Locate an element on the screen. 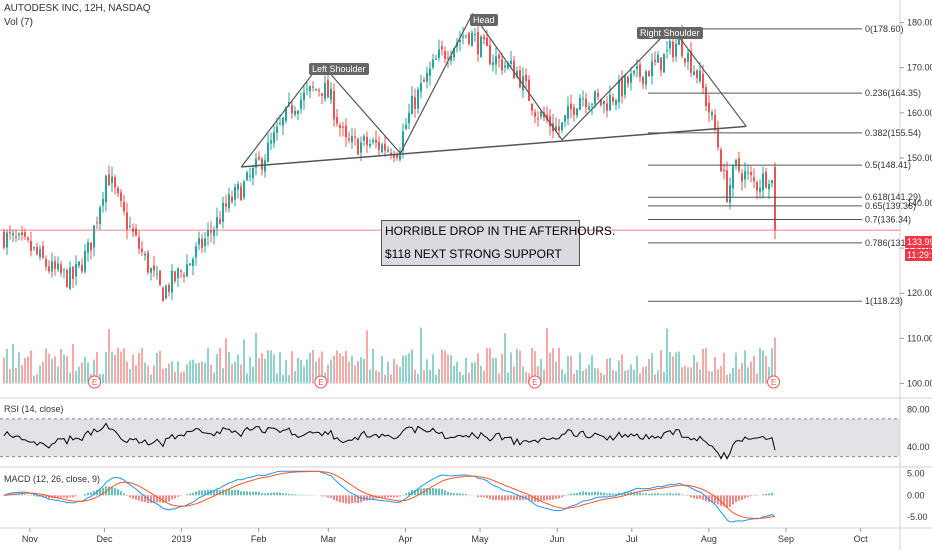 This screenshot has height=555, width=932. x-tick-label: Sep is located at coordinates (786, 539).